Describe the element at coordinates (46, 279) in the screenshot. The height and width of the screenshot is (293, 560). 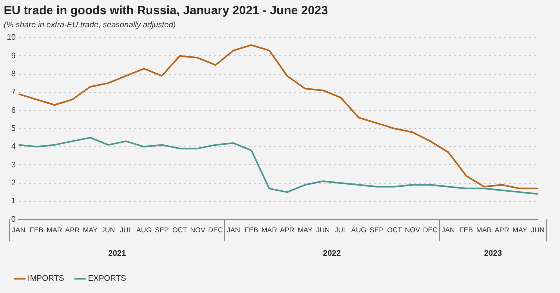
I see `legend-label: IMPORTS` at that location.